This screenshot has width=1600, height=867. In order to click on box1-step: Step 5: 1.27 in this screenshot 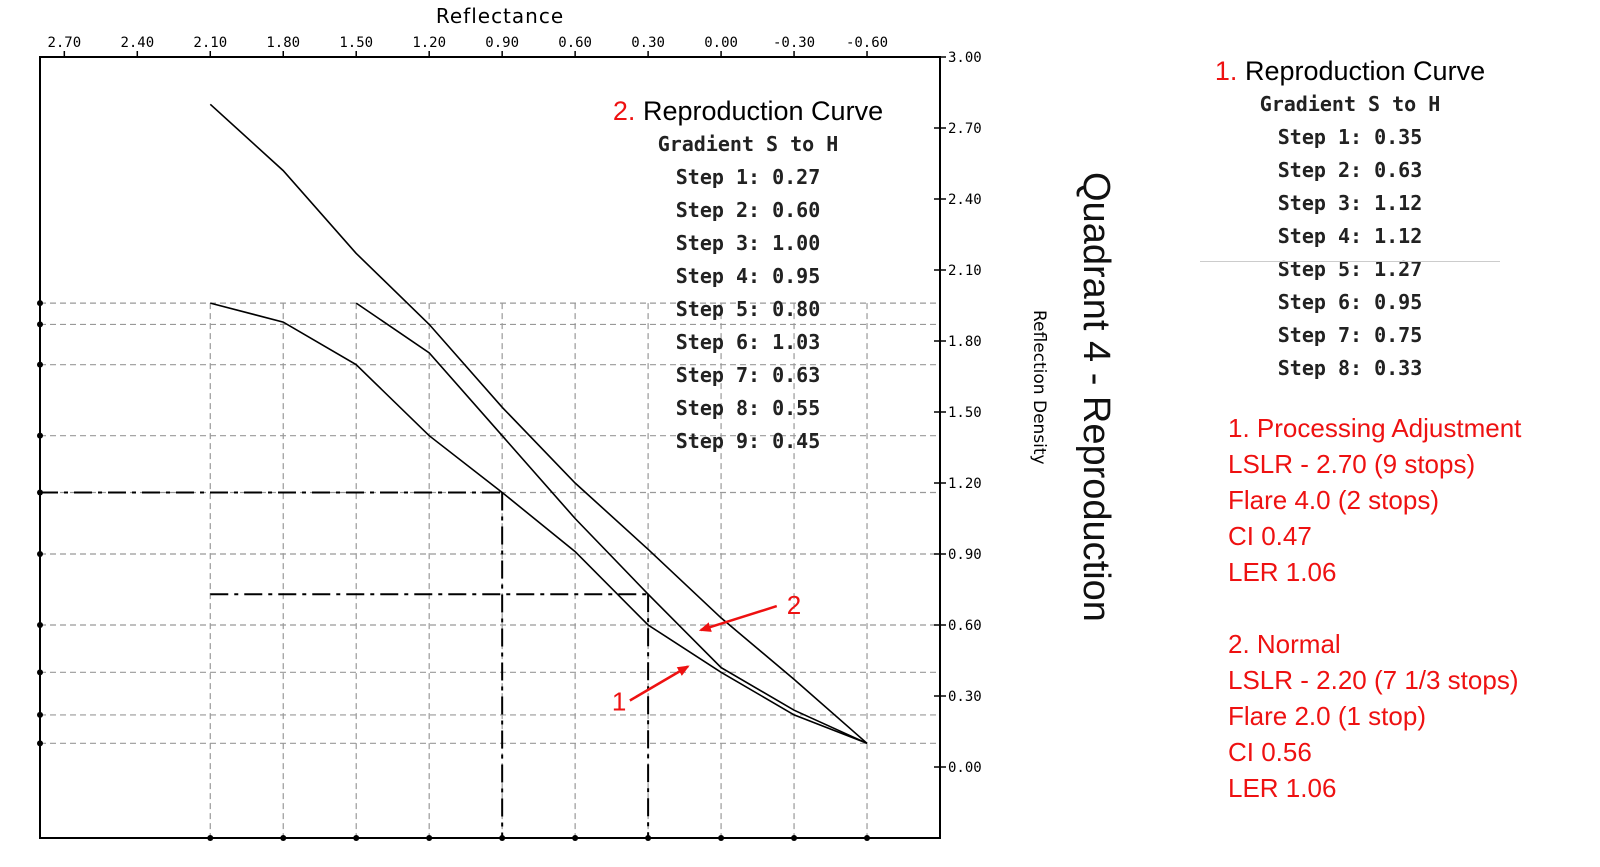, I will do `click(1350, 269)`.